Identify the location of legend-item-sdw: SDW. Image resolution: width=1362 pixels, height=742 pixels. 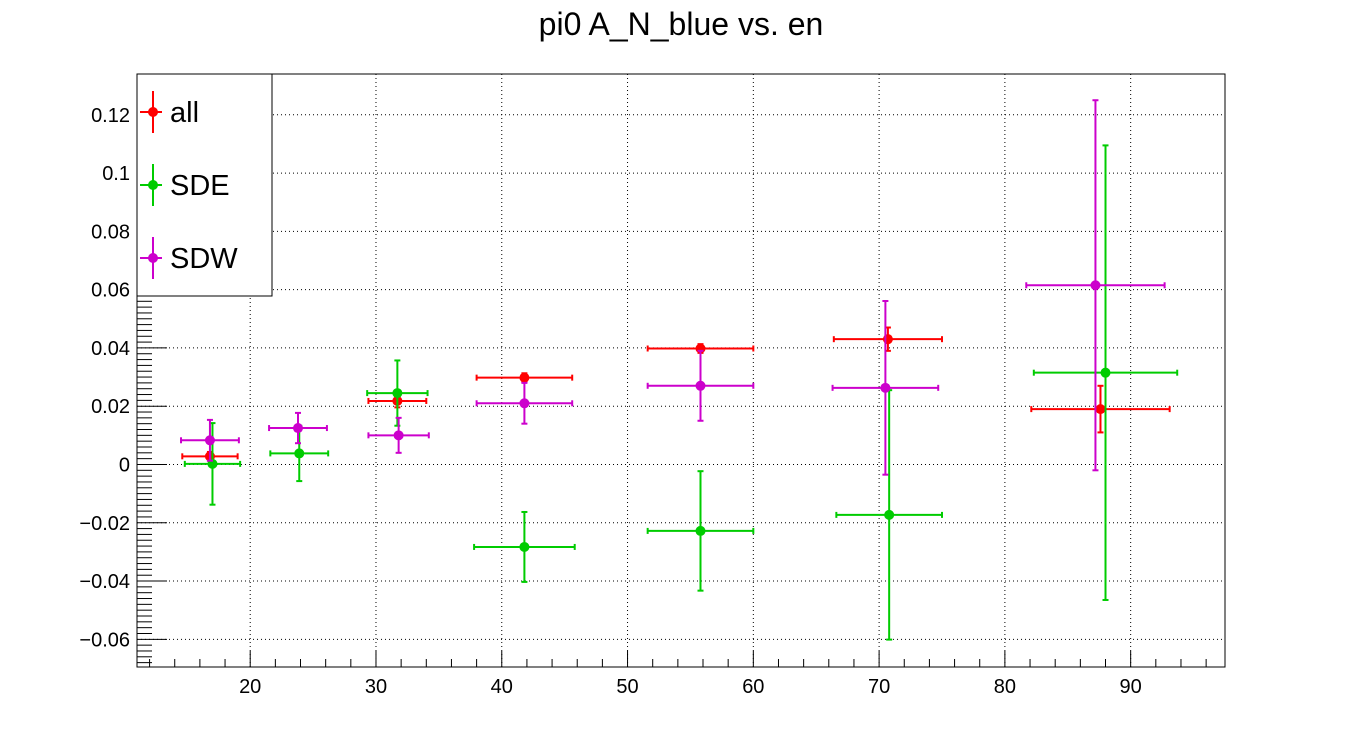
(189, 258).